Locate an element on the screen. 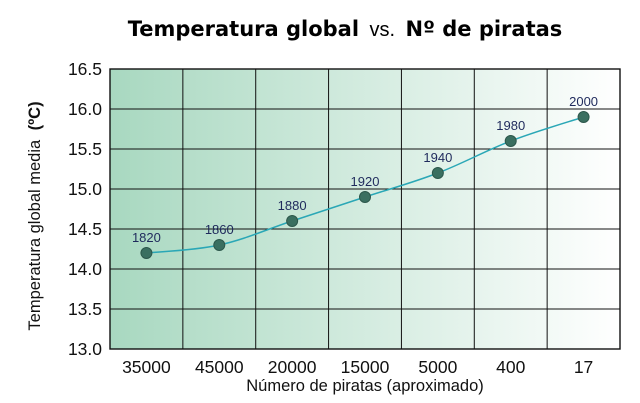 The width and height of the screenshot is (640, 403). x-tick-labels: 35000 45000 20000 15000 5000 400 17 is located at coordinates (357, 367).